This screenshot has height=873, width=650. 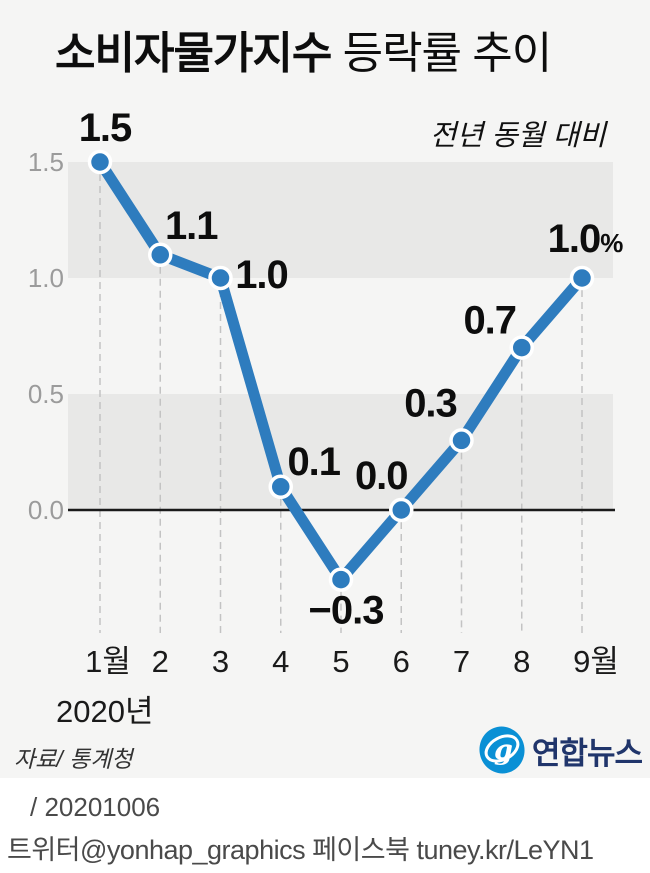 I want to click on x-axis-month-label: 9월, so click(x=596, y=661).